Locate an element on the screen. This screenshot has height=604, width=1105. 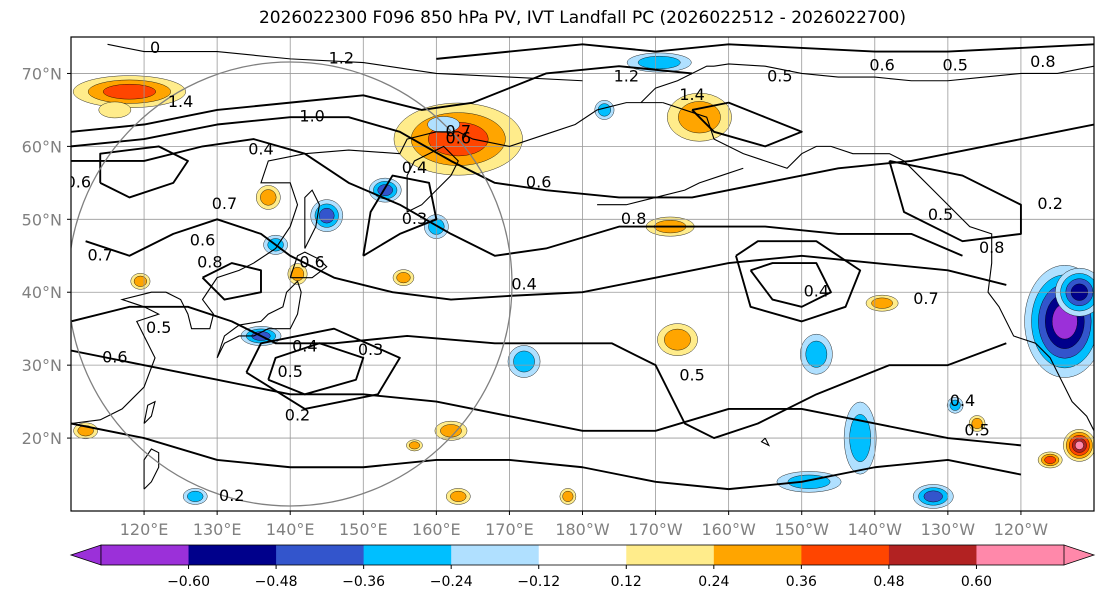
colorbar-tick-label: 0.60 is located at coordinates (976, 582).